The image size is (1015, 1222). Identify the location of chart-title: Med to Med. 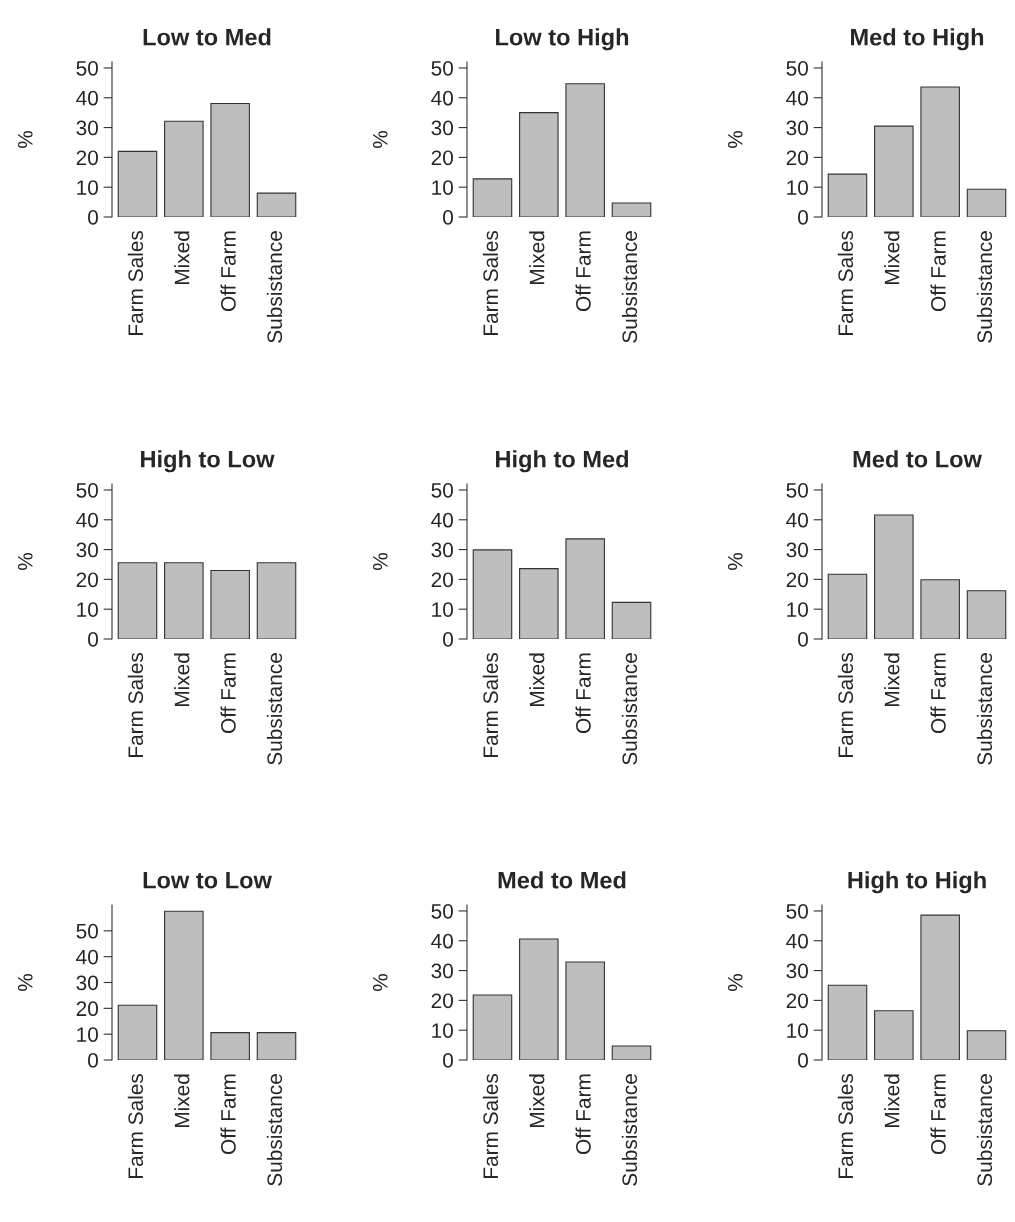
(562, 880).